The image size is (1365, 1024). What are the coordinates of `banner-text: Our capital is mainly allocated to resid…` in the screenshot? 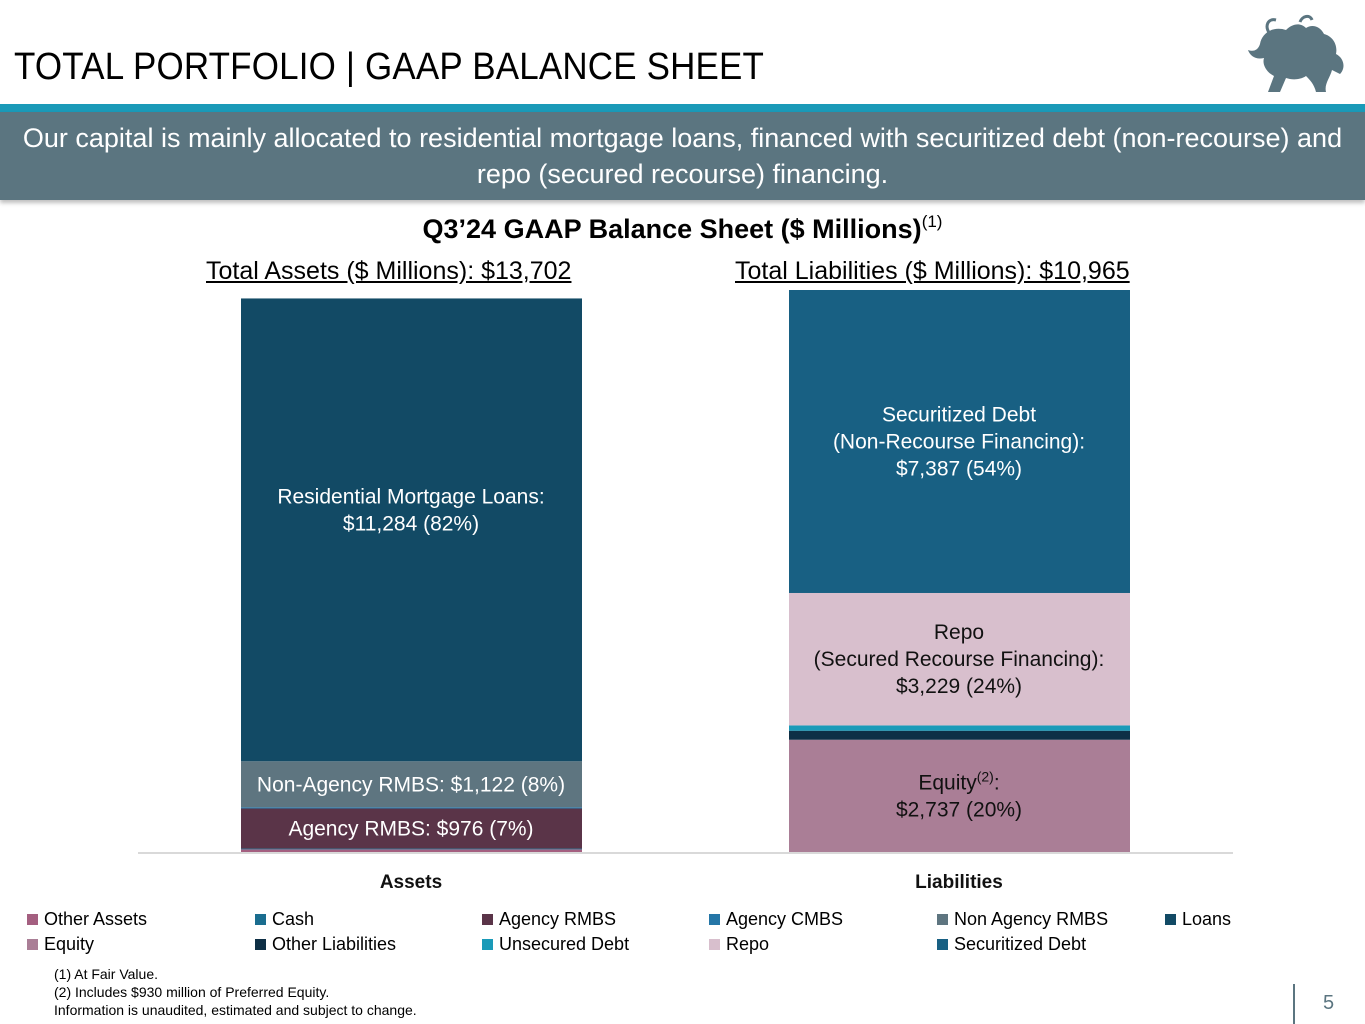 It's located at (682, 156).